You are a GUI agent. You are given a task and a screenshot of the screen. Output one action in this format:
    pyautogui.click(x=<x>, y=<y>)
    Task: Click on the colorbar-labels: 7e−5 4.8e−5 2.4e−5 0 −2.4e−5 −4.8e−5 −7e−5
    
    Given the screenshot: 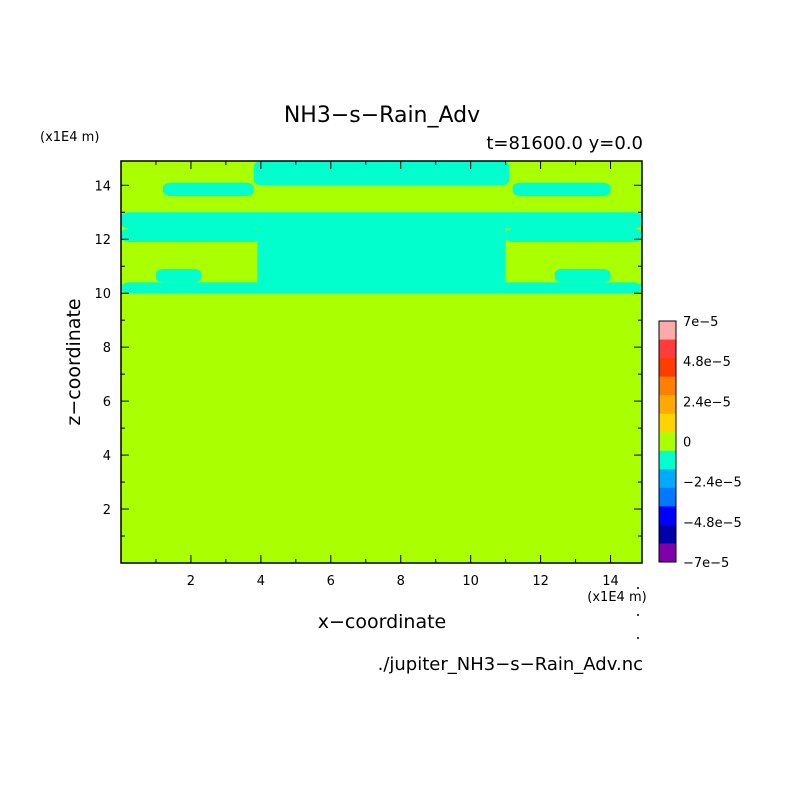 What is the action you would take?
    pyautogui.click(x=712, y=443)
    